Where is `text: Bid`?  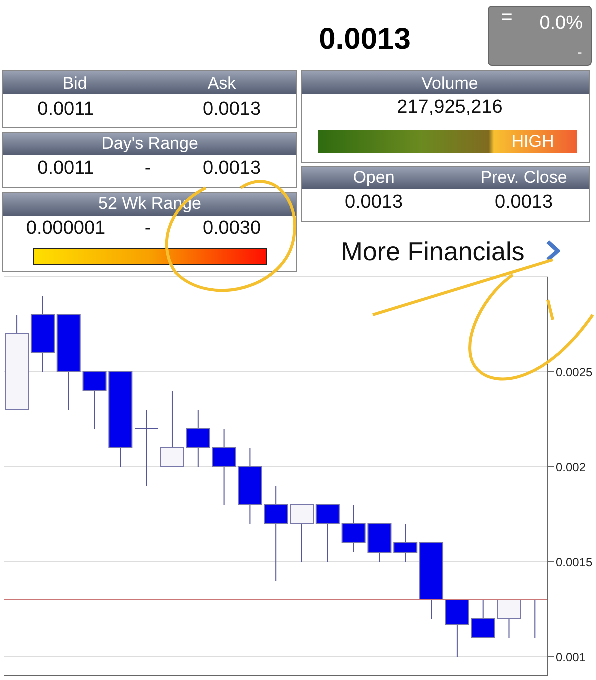 text: Bid is located at coordinates (75, 84).